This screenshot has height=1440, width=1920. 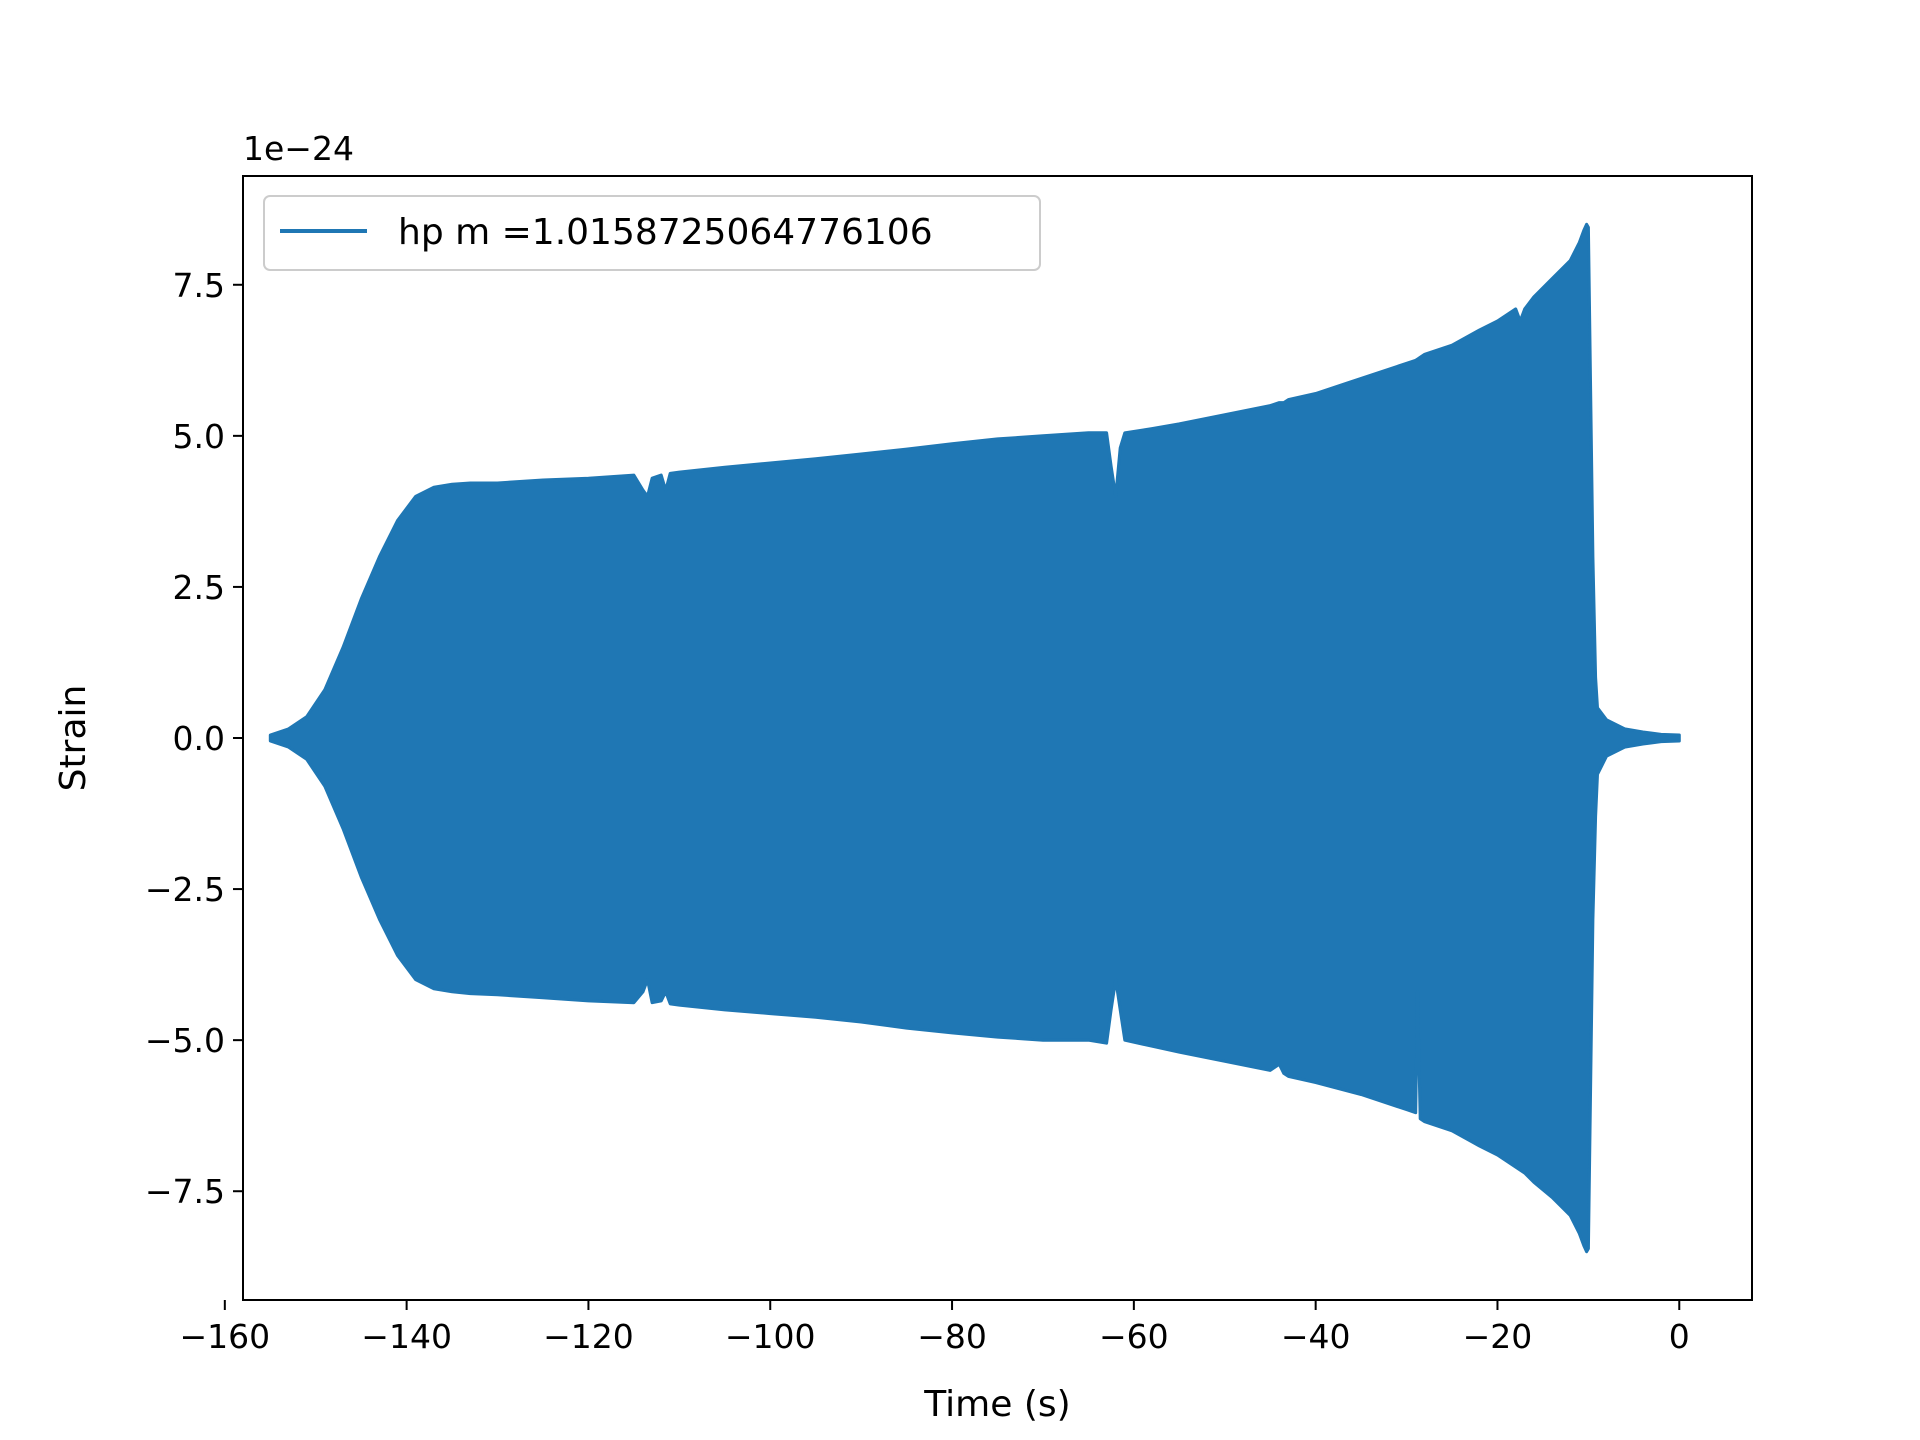 I want to click on x-tick-label: −80, so click(x=952, y=1336).